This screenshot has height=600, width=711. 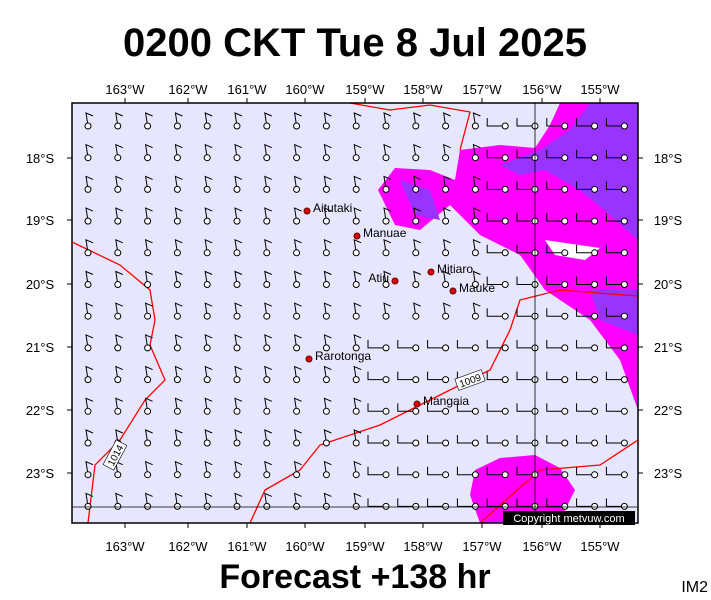 I want to click on lon-label: 161°W, so click(x=247, y=89).